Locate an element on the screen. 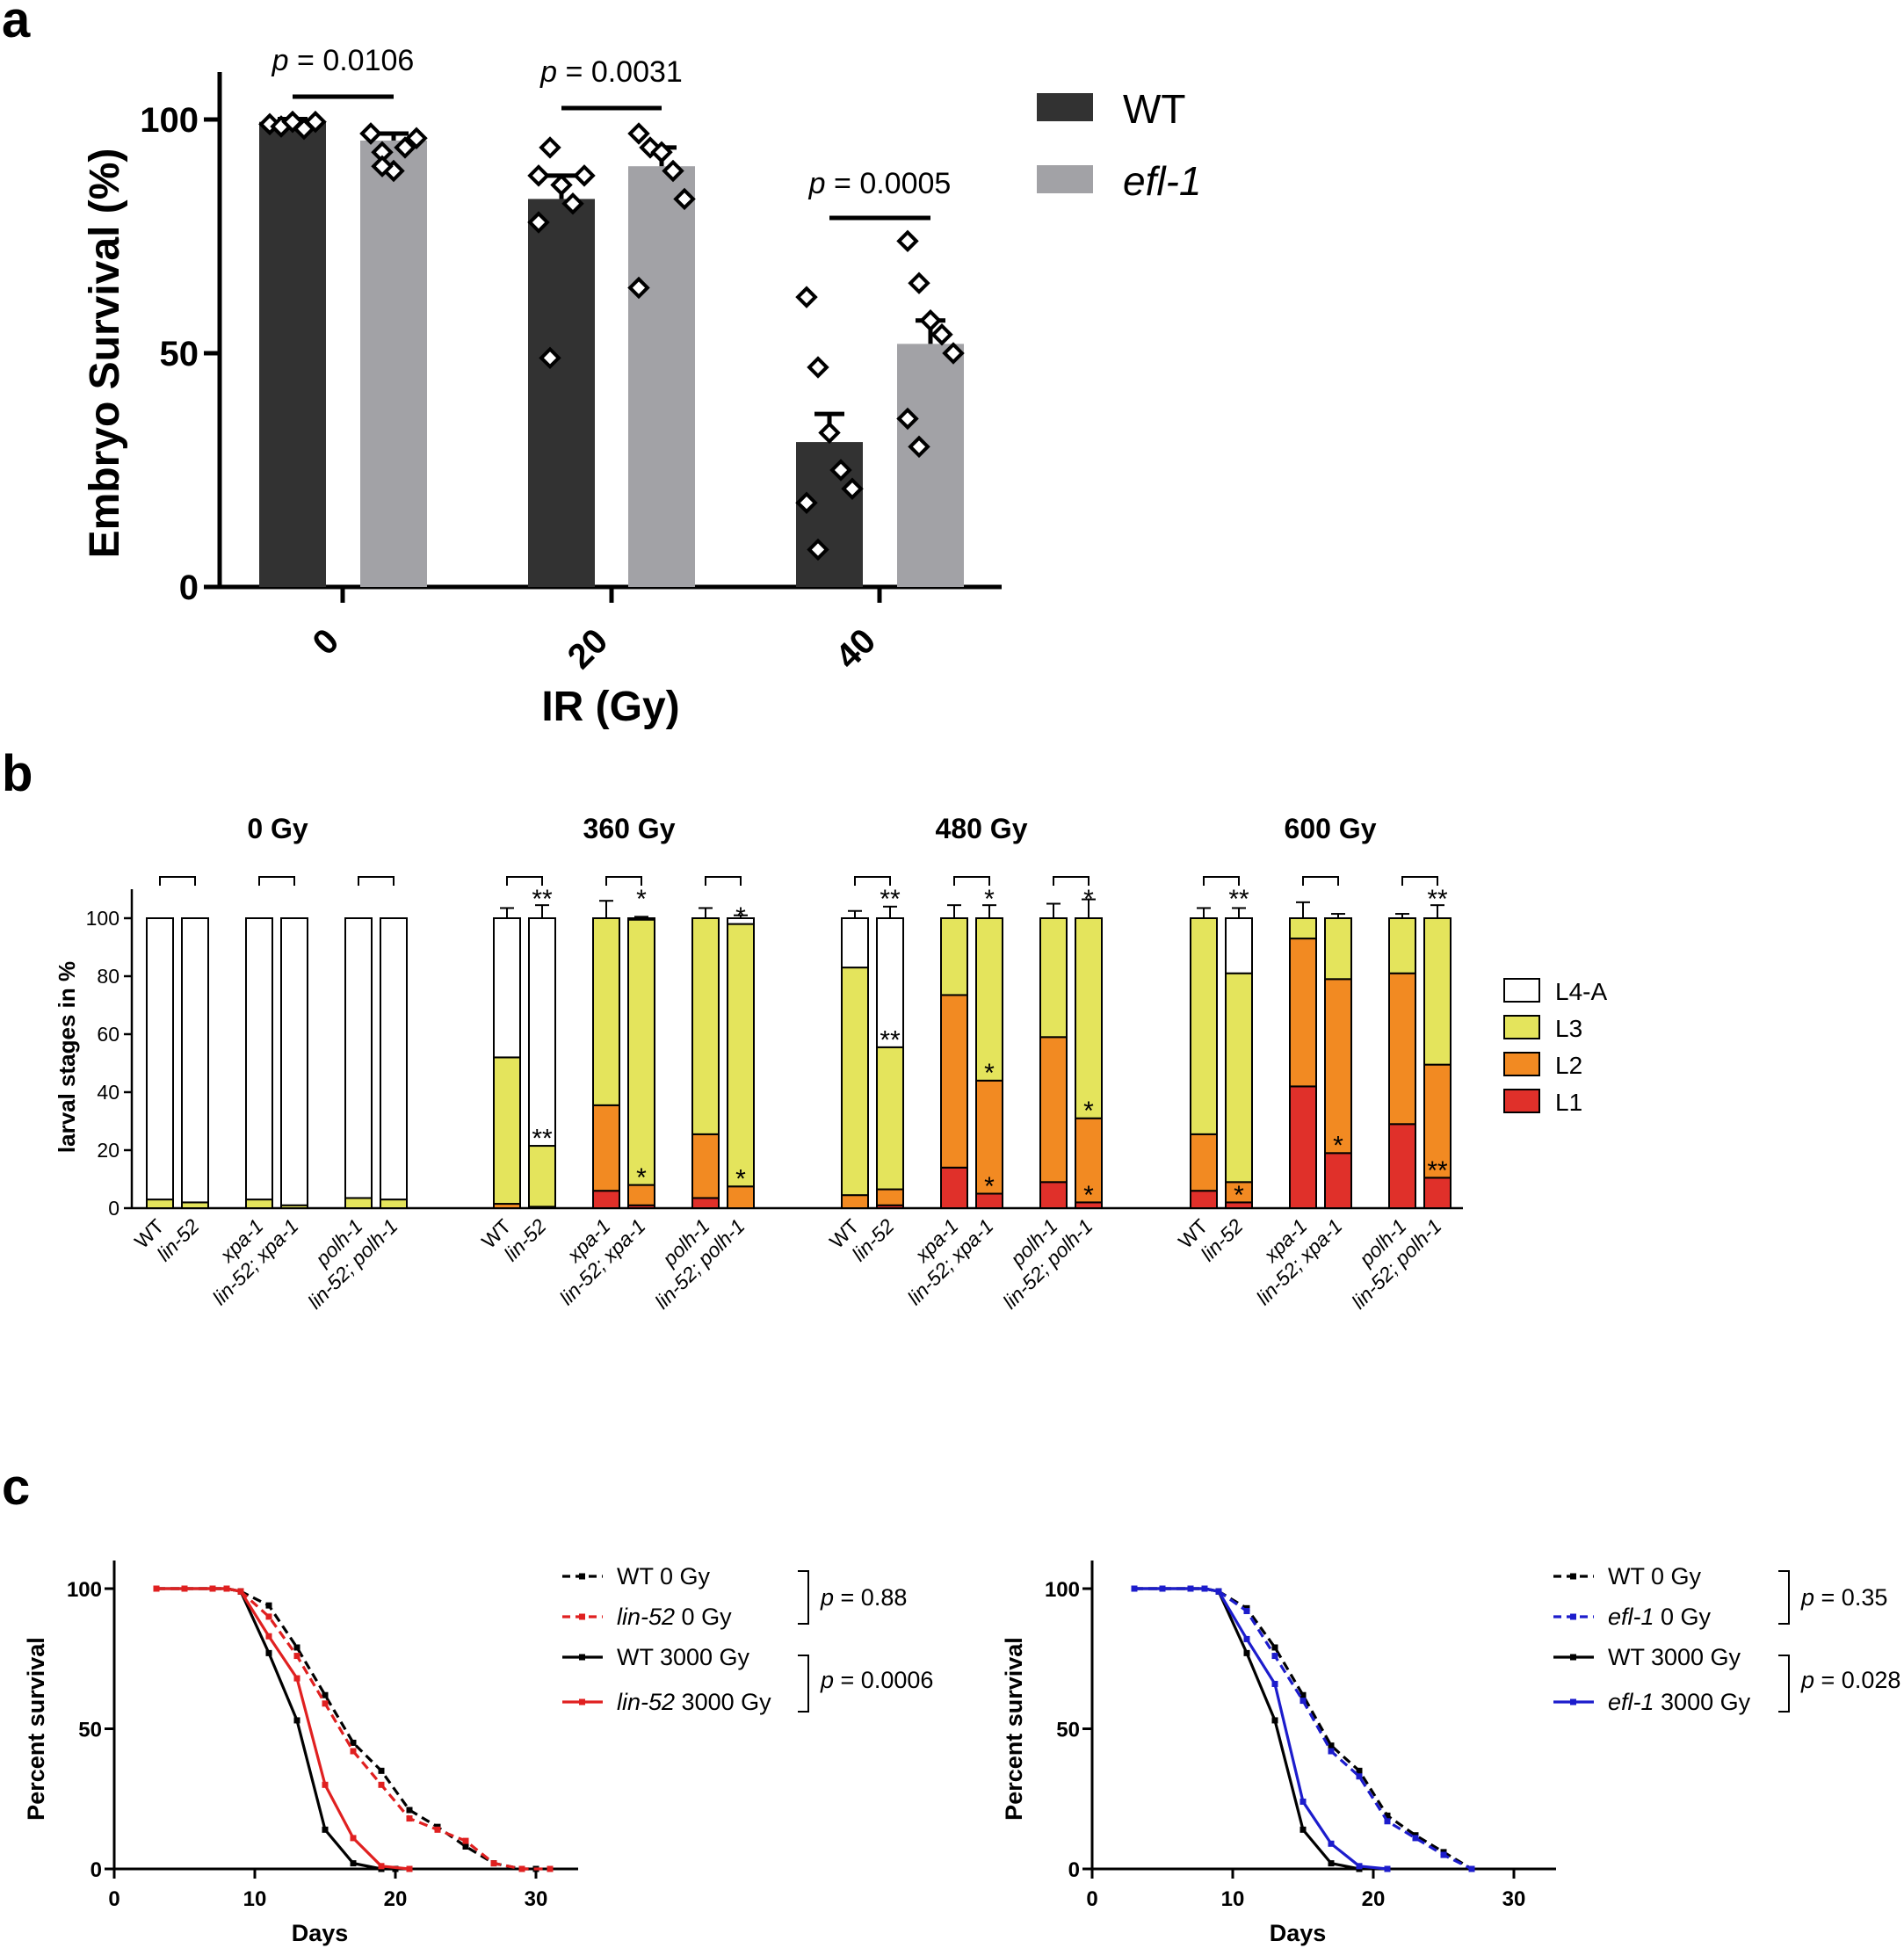  x-tick-label: 10 is located at coordinates (1233, 1899).